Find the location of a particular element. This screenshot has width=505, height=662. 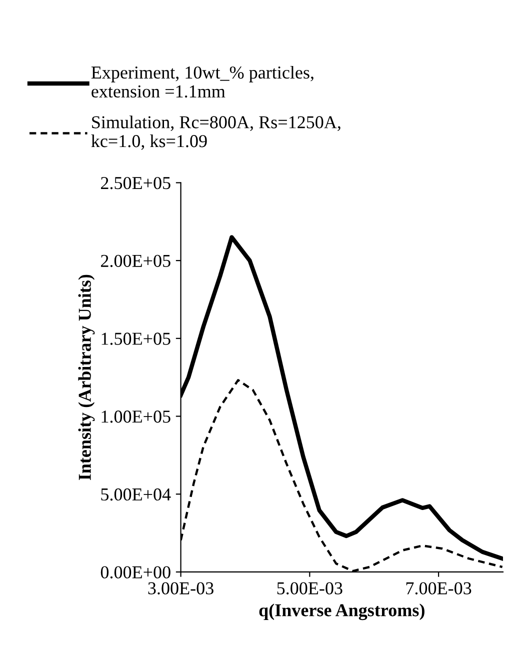

y-tick-label: 2.00E+05 is located at coordinates (135, 261).